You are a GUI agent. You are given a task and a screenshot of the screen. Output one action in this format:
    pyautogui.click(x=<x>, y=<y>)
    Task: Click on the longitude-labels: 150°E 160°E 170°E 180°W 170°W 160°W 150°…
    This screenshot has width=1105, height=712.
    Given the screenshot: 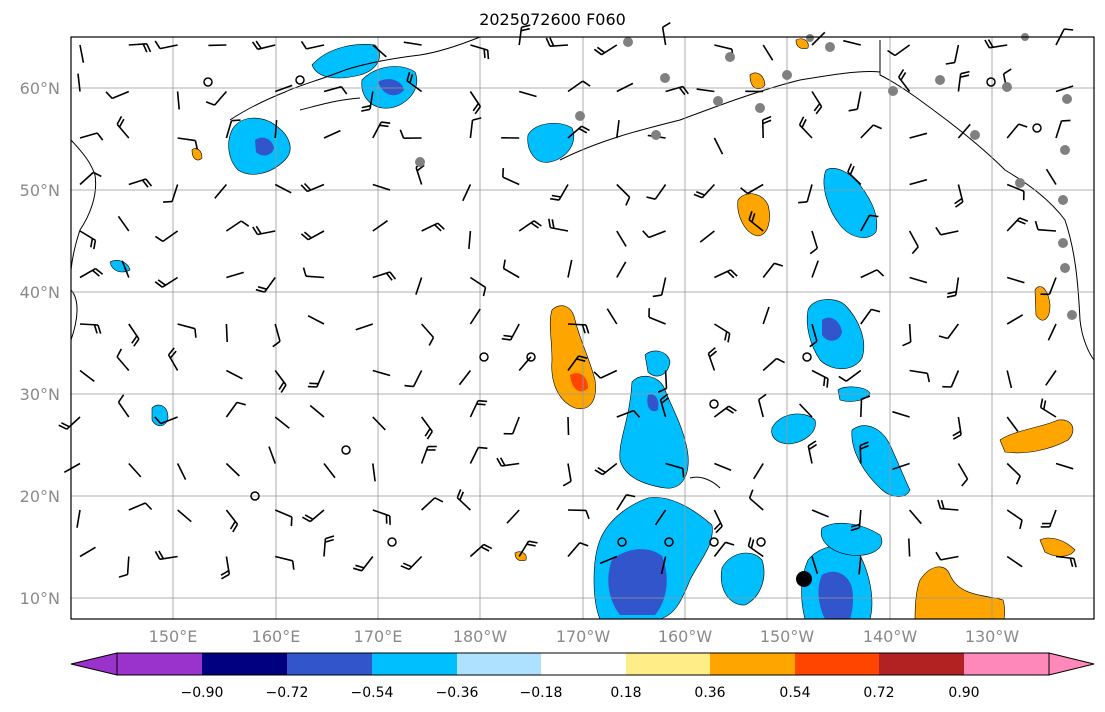 What is the action you would take?
    pyautogui.click(x=584, y=636)
    